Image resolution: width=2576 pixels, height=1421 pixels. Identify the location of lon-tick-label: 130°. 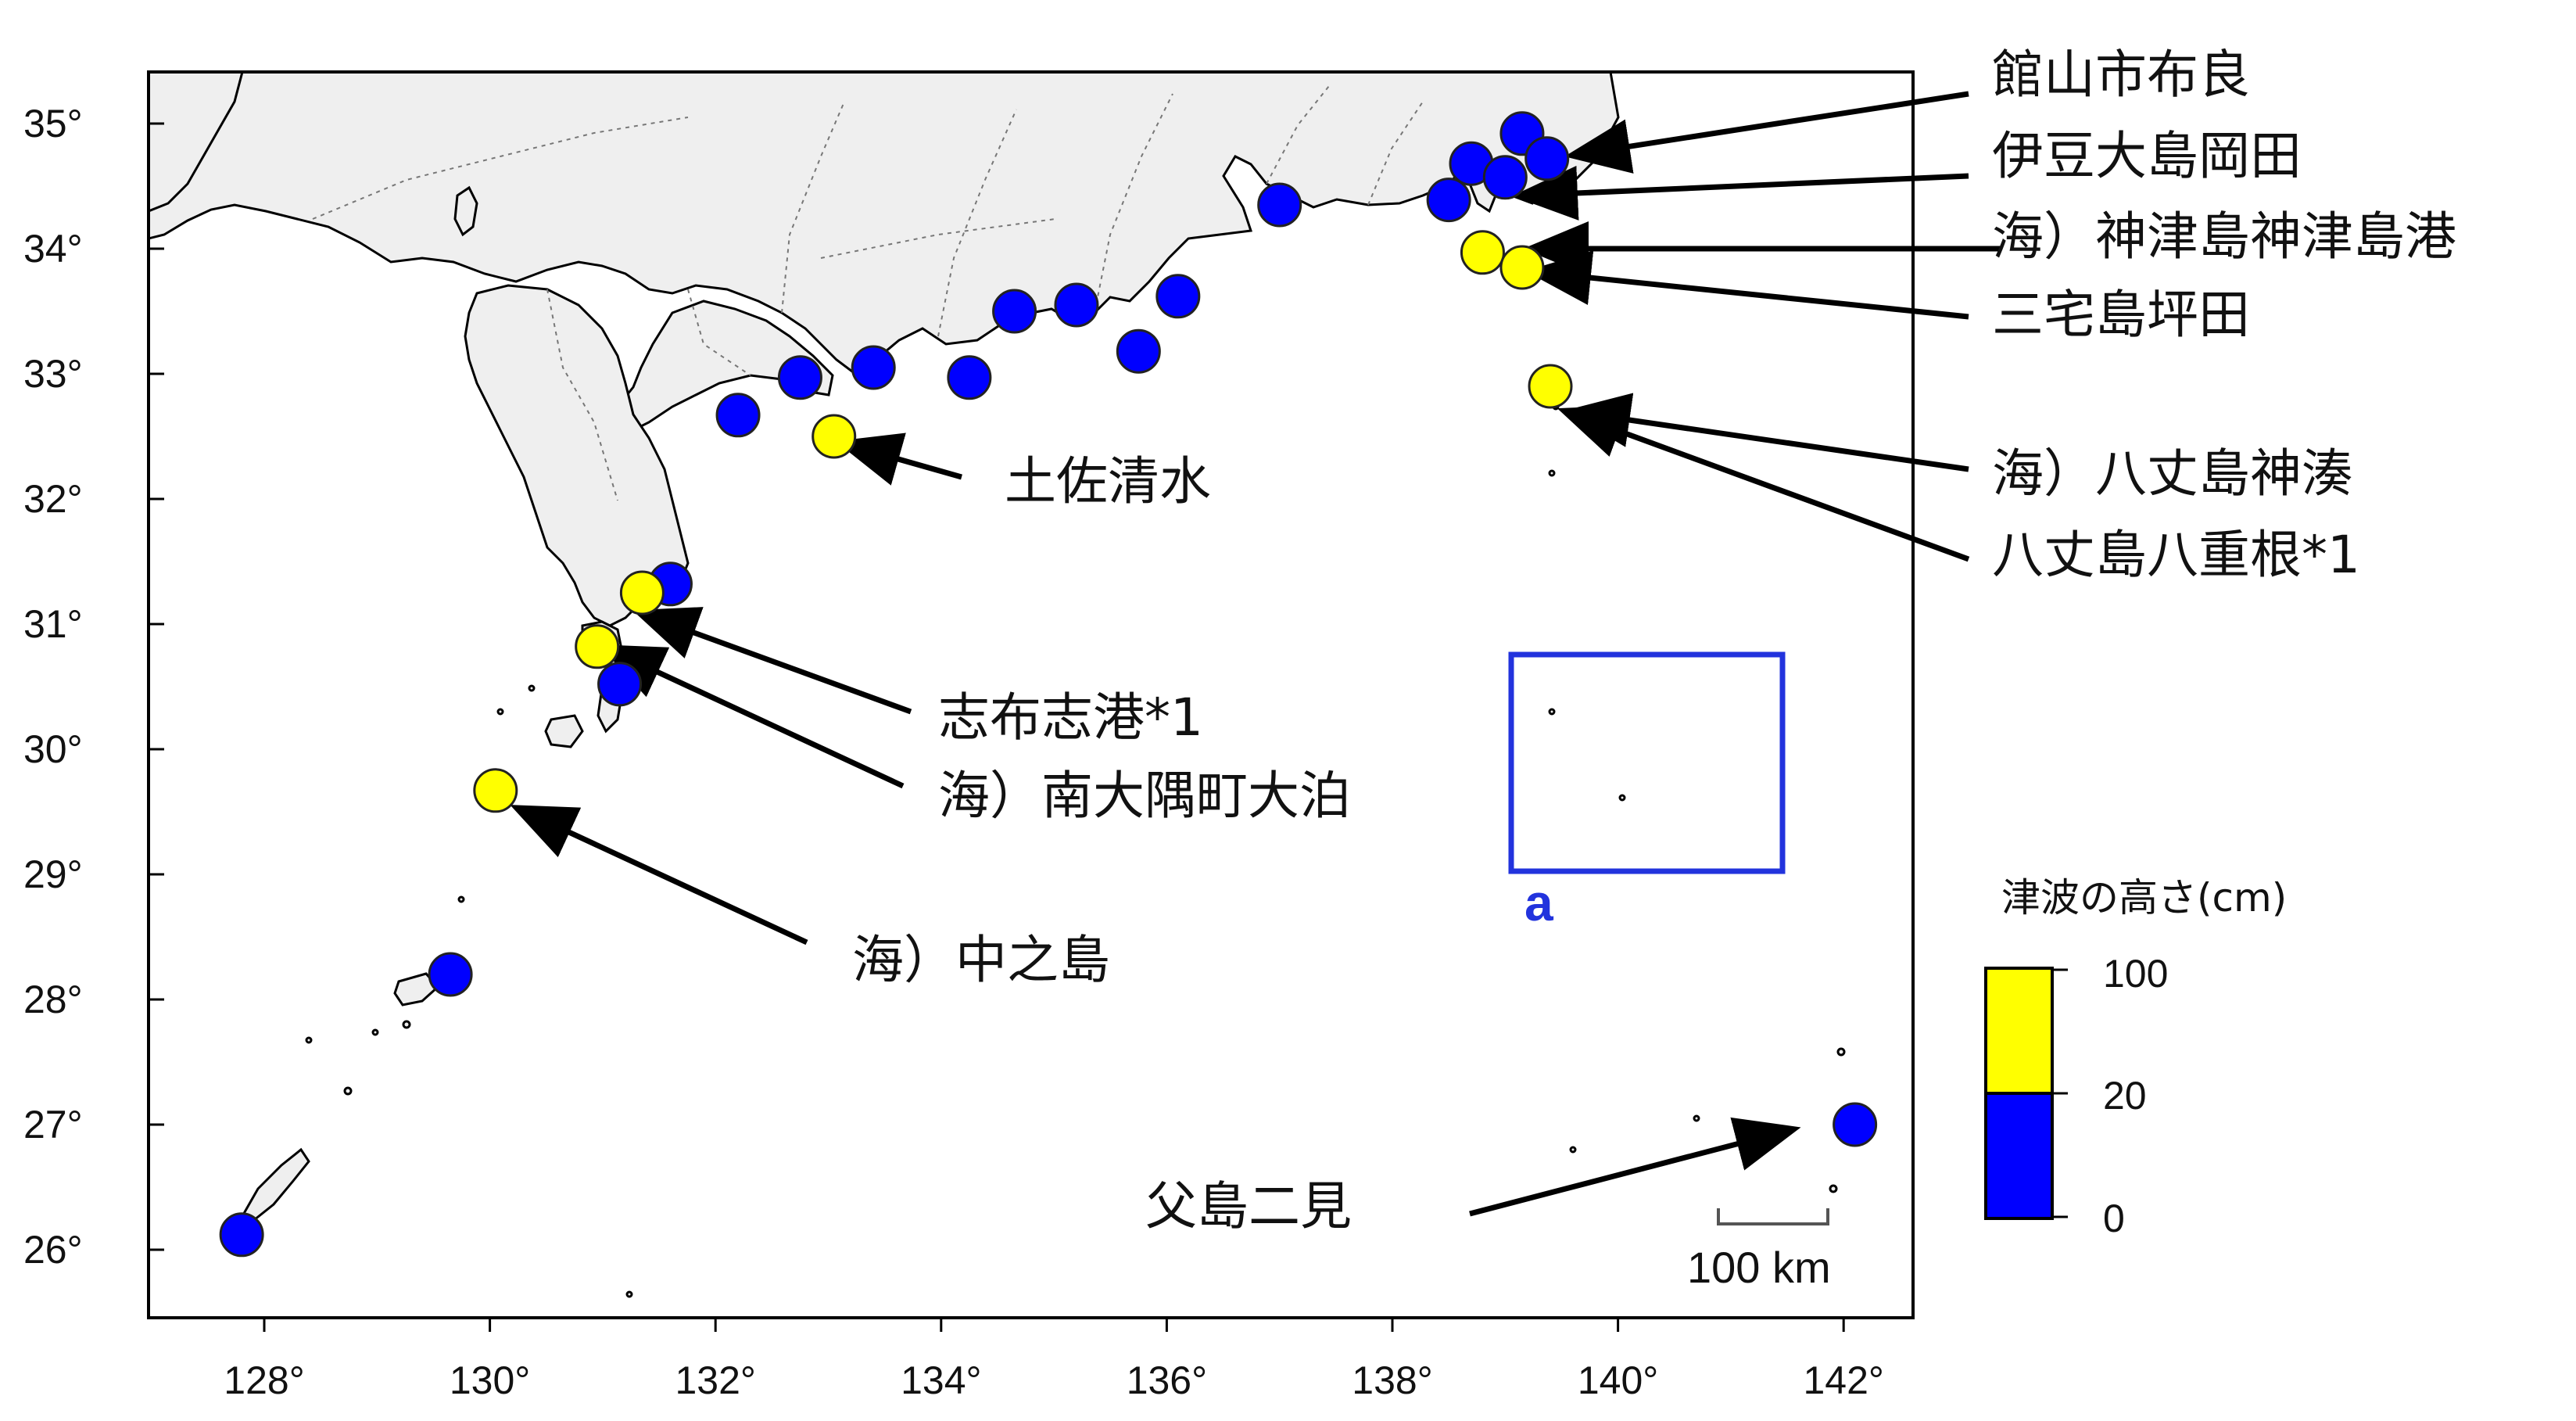
(490, 1380).